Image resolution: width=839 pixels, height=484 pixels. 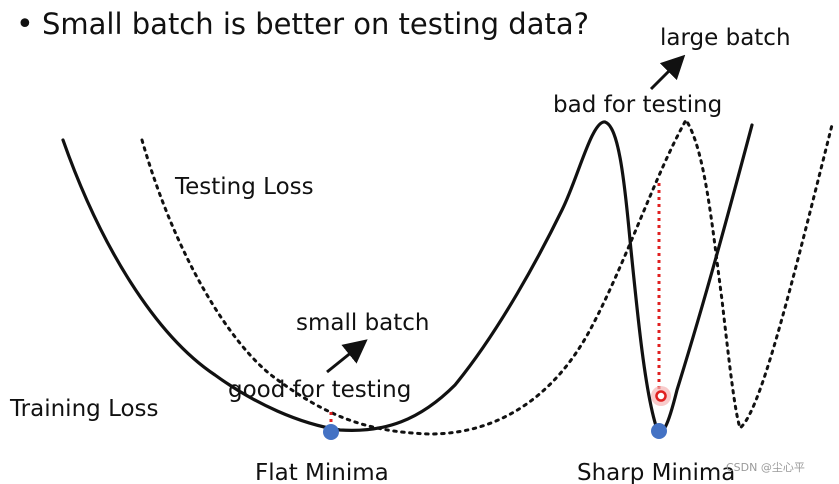 I want to click on small-batch-arrow, so click(x=347, y=356).